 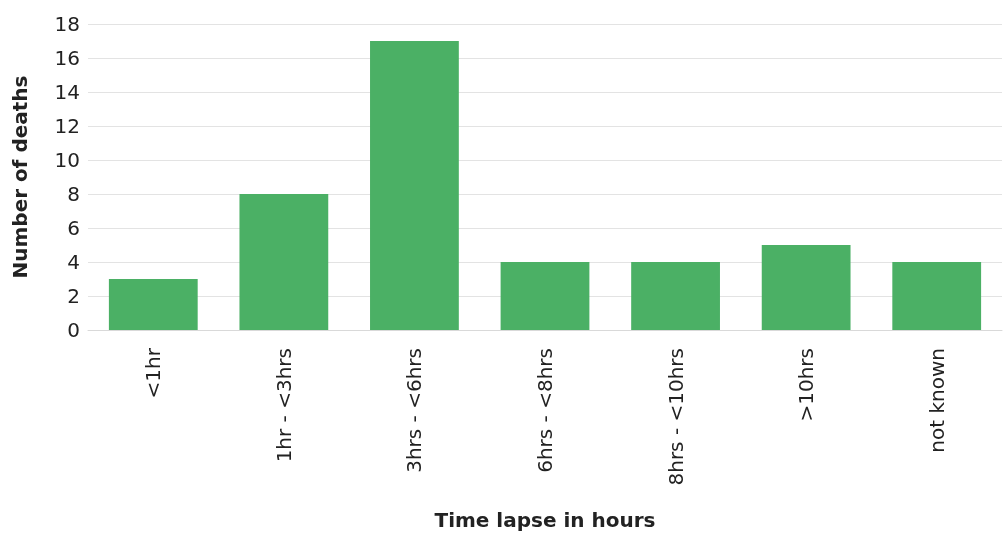 What do you see at coordinates (73, 228) in the screenshot?
I see `y-tick-label: 6` at bounding box center [73, 228].